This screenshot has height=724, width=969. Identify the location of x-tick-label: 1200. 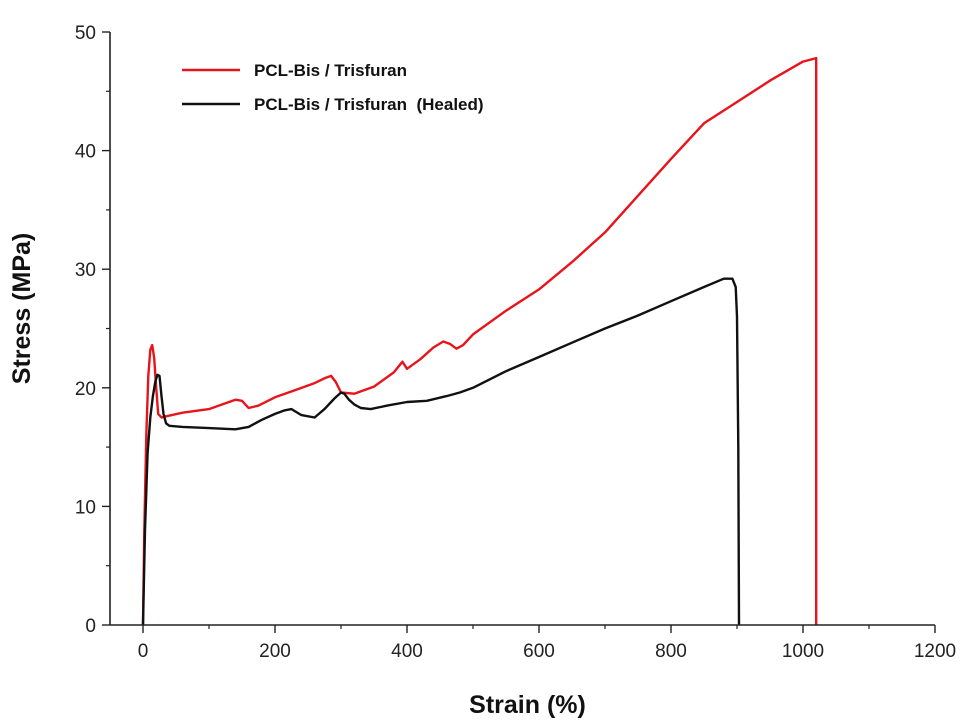
(935, 651).